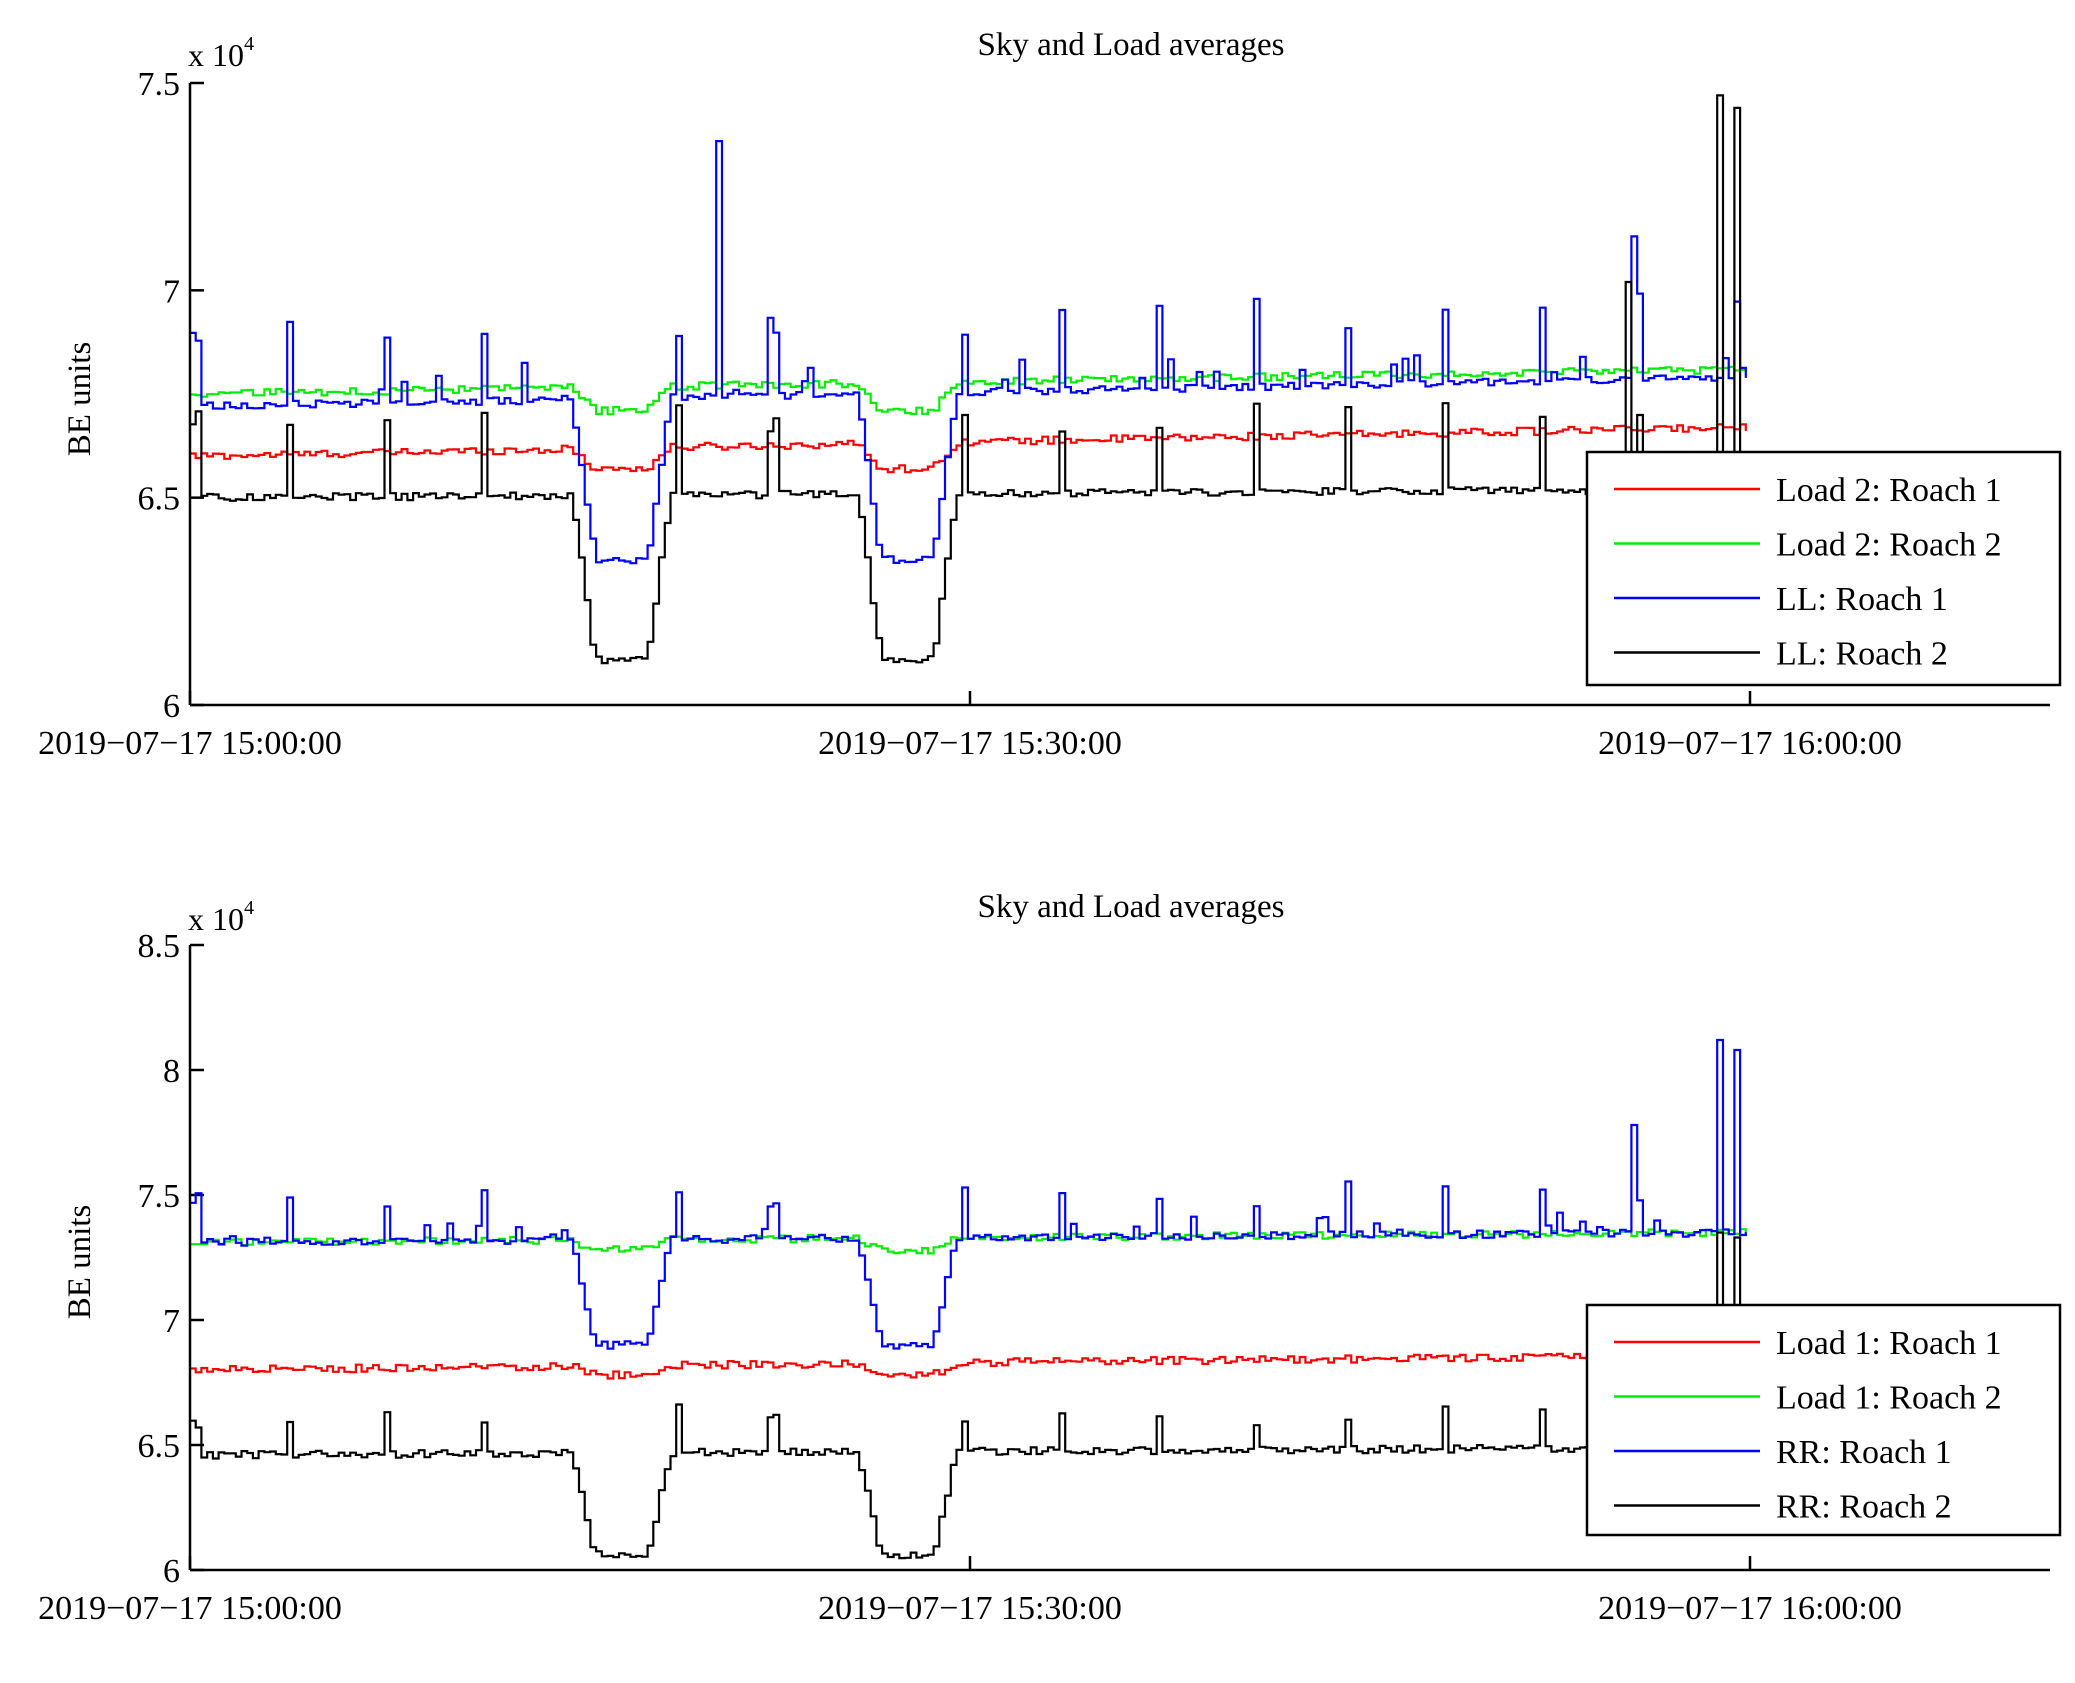  Describe the element at coordinates (1889, 490) in the screenshot. I see `legend-label: Load 2: Roach 1` at that location.